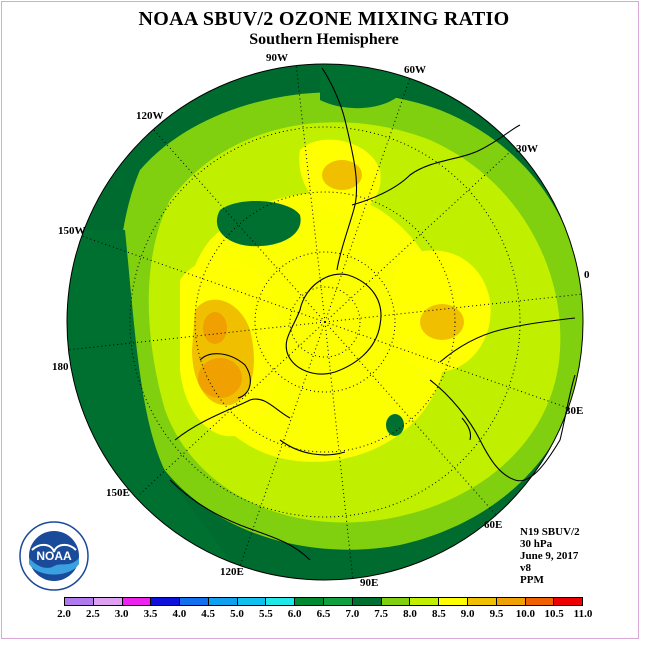 Image resolution: width=648 pixels, height=648 pixels. I want to click on lon-label-90e: 90E, so click(369, 583).